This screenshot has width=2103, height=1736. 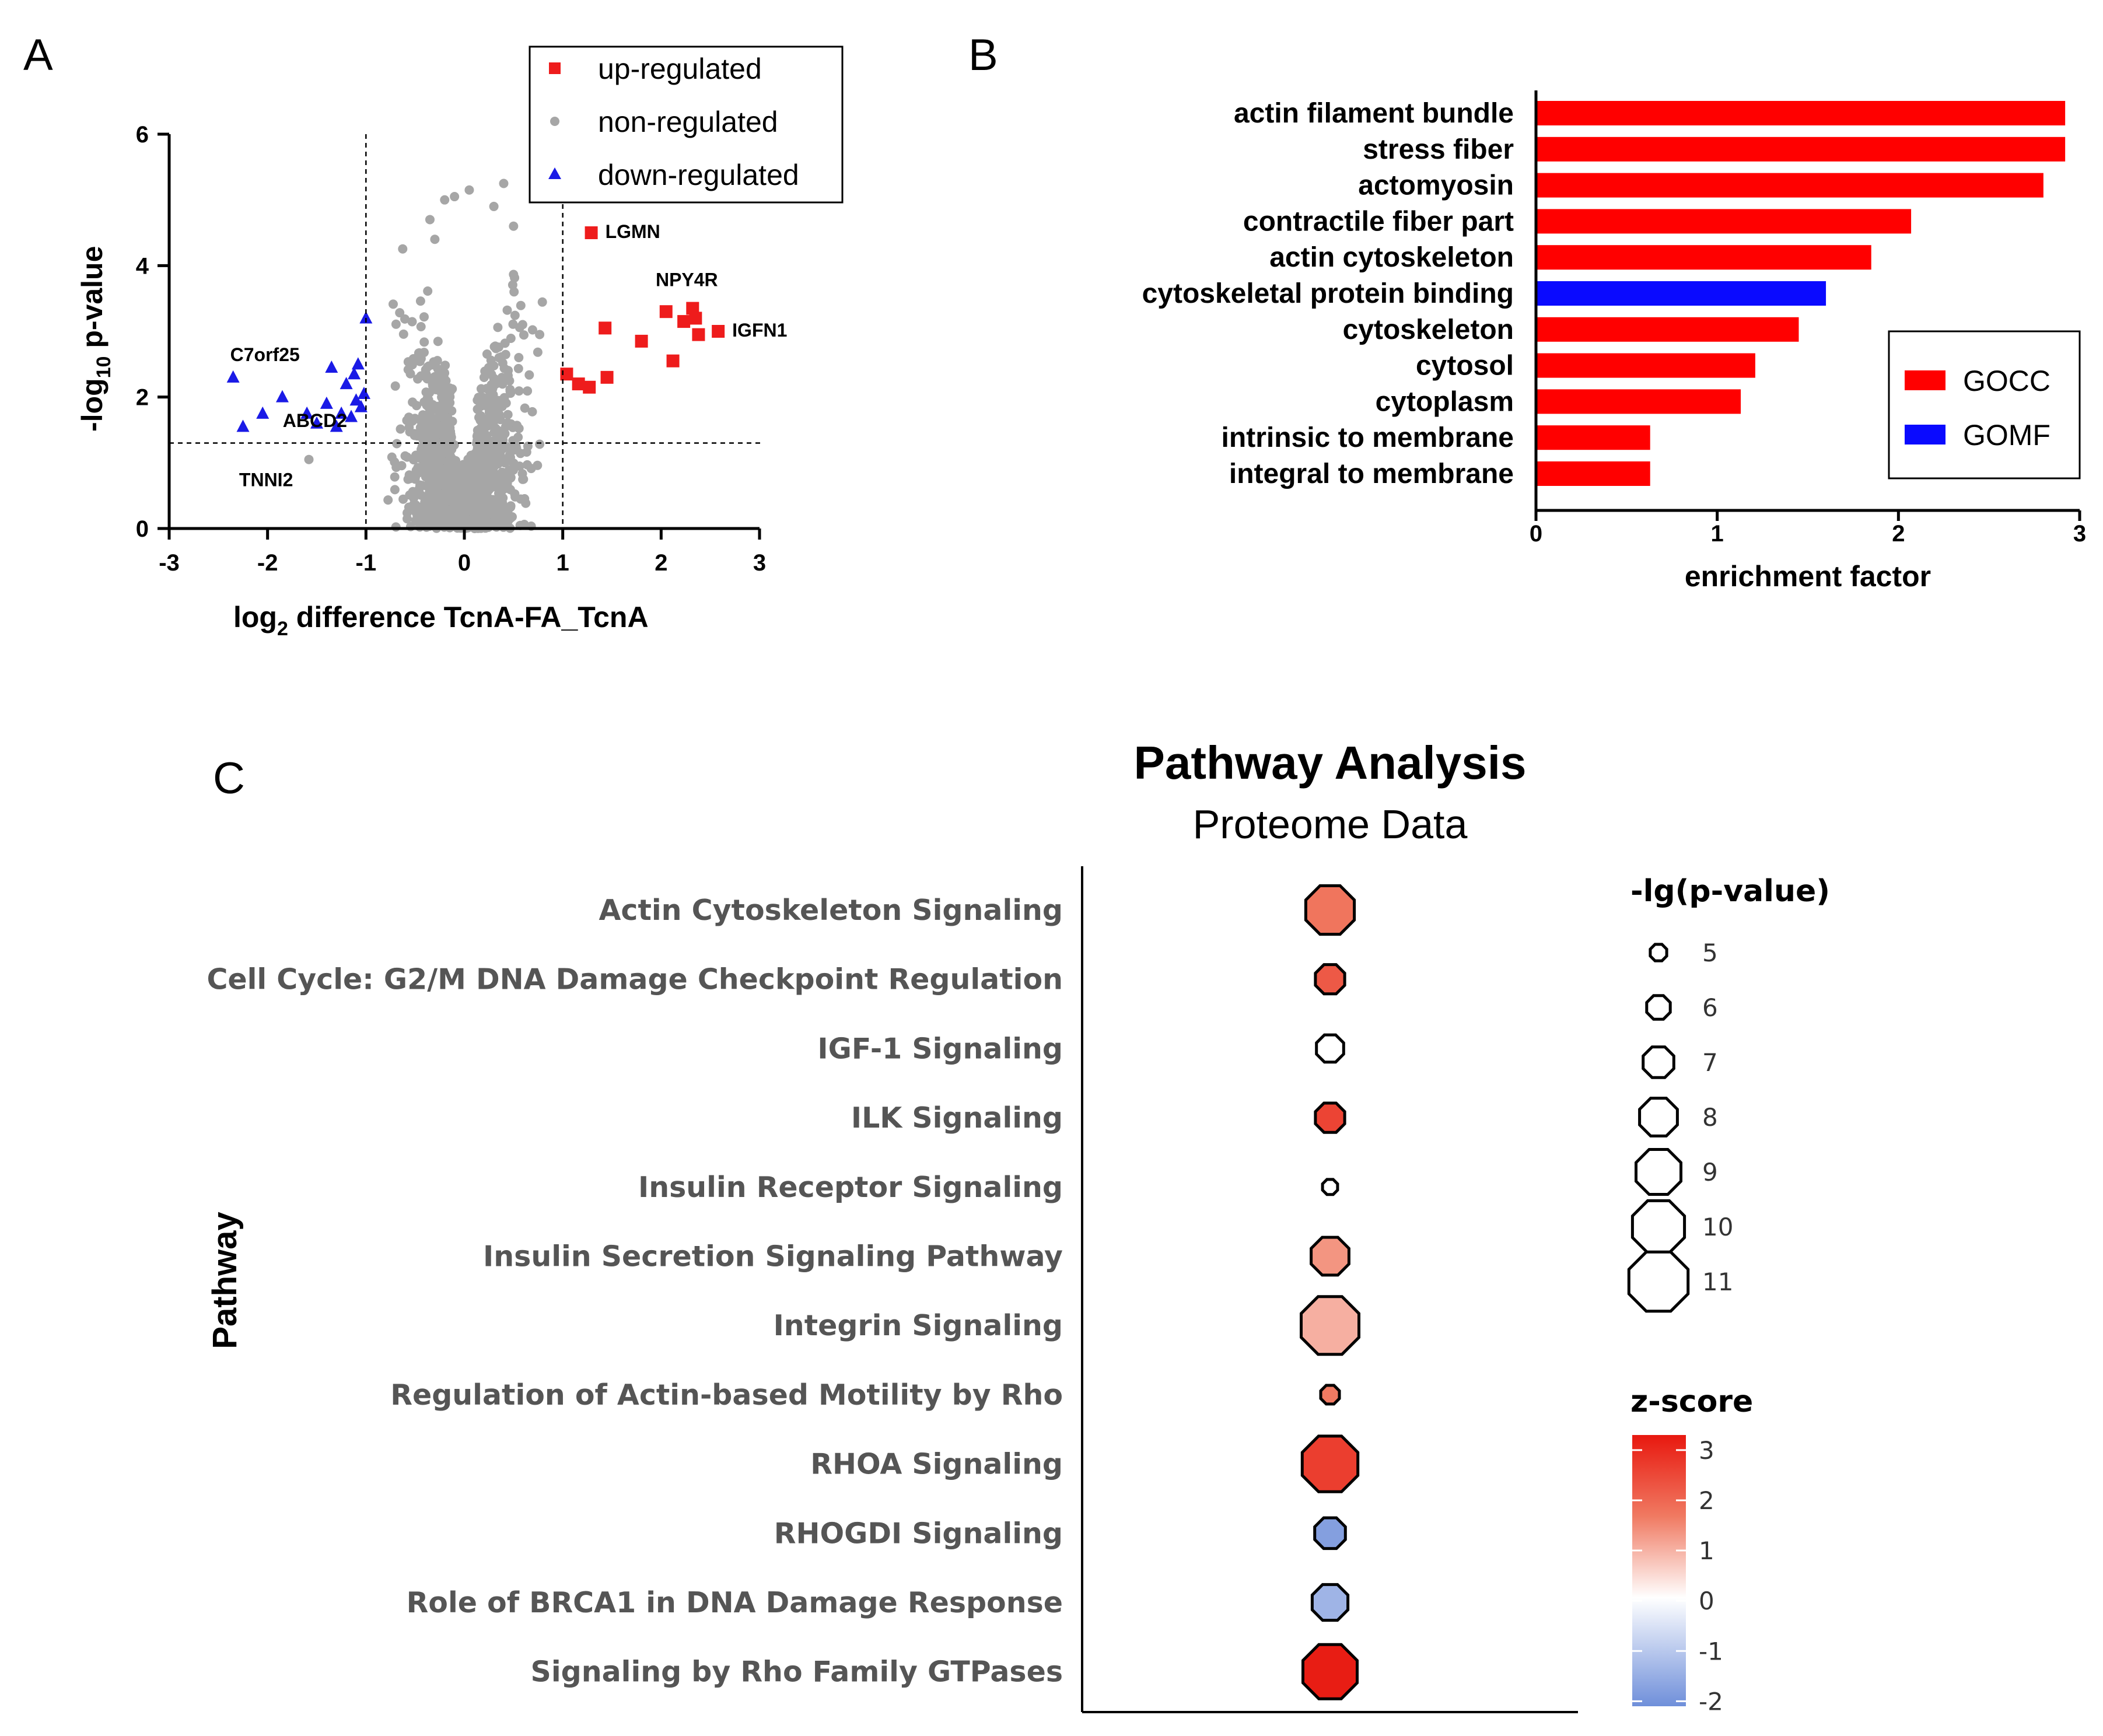 What do you see at coordinates (1711, 1701) in the screenshot?
I see `colorbar-tick-label: -2` at bounding box center [1711, 1701].